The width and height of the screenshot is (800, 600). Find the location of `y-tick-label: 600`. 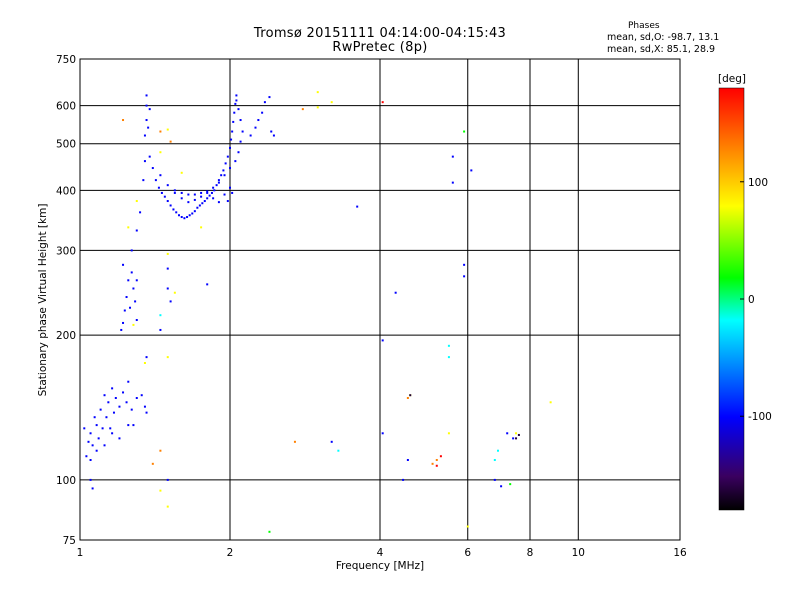

y-tick-label: 600 is located at coordinates (66, 107).